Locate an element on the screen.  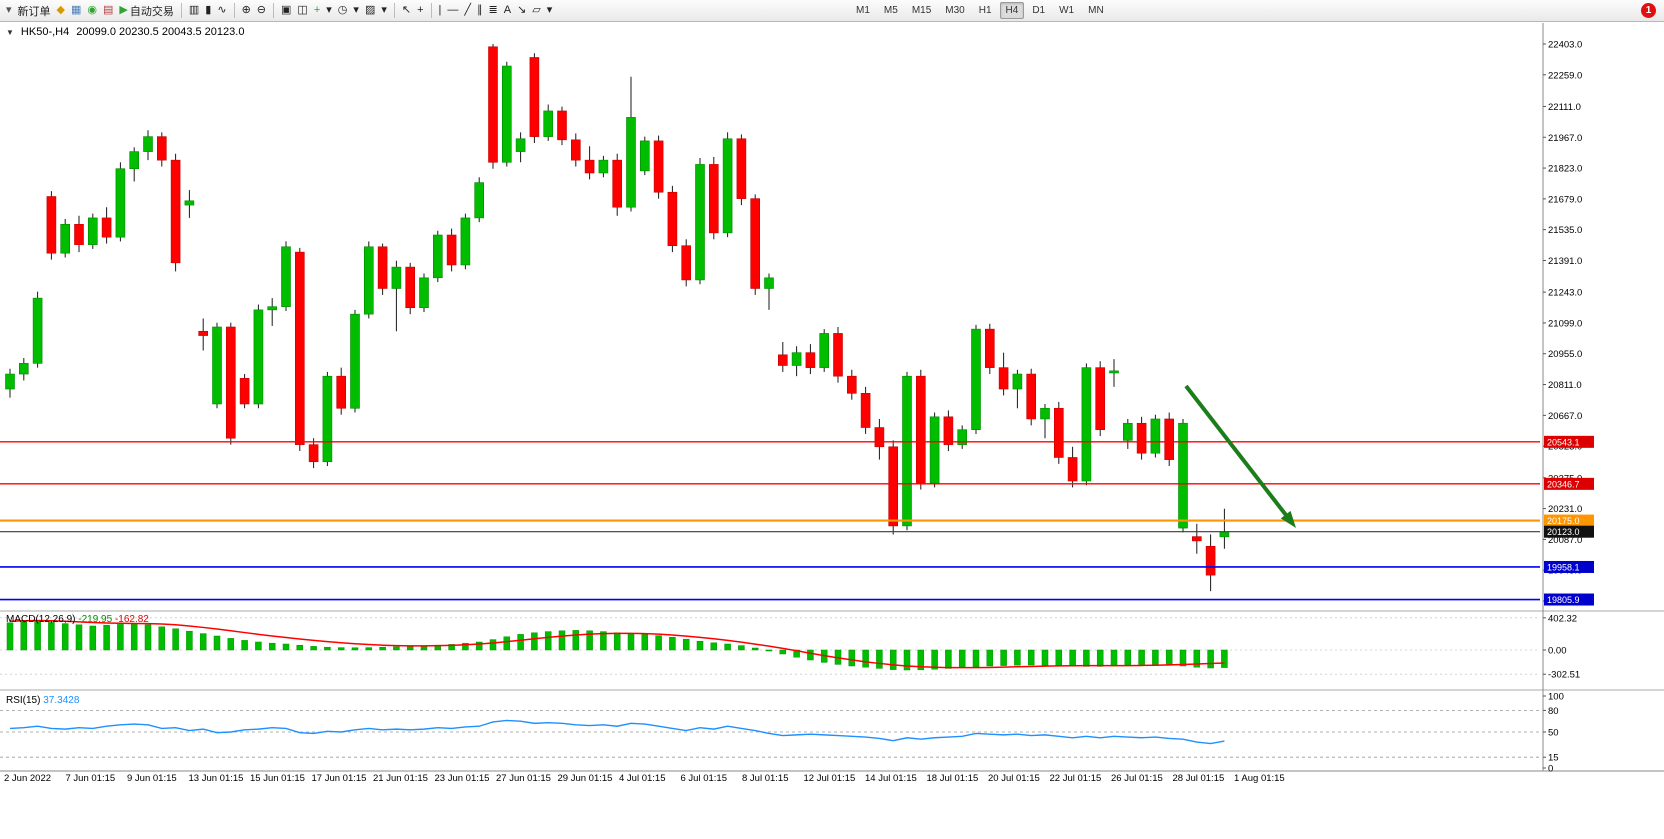
terminal-icon: ▤ is located at coordinates (108, 11).